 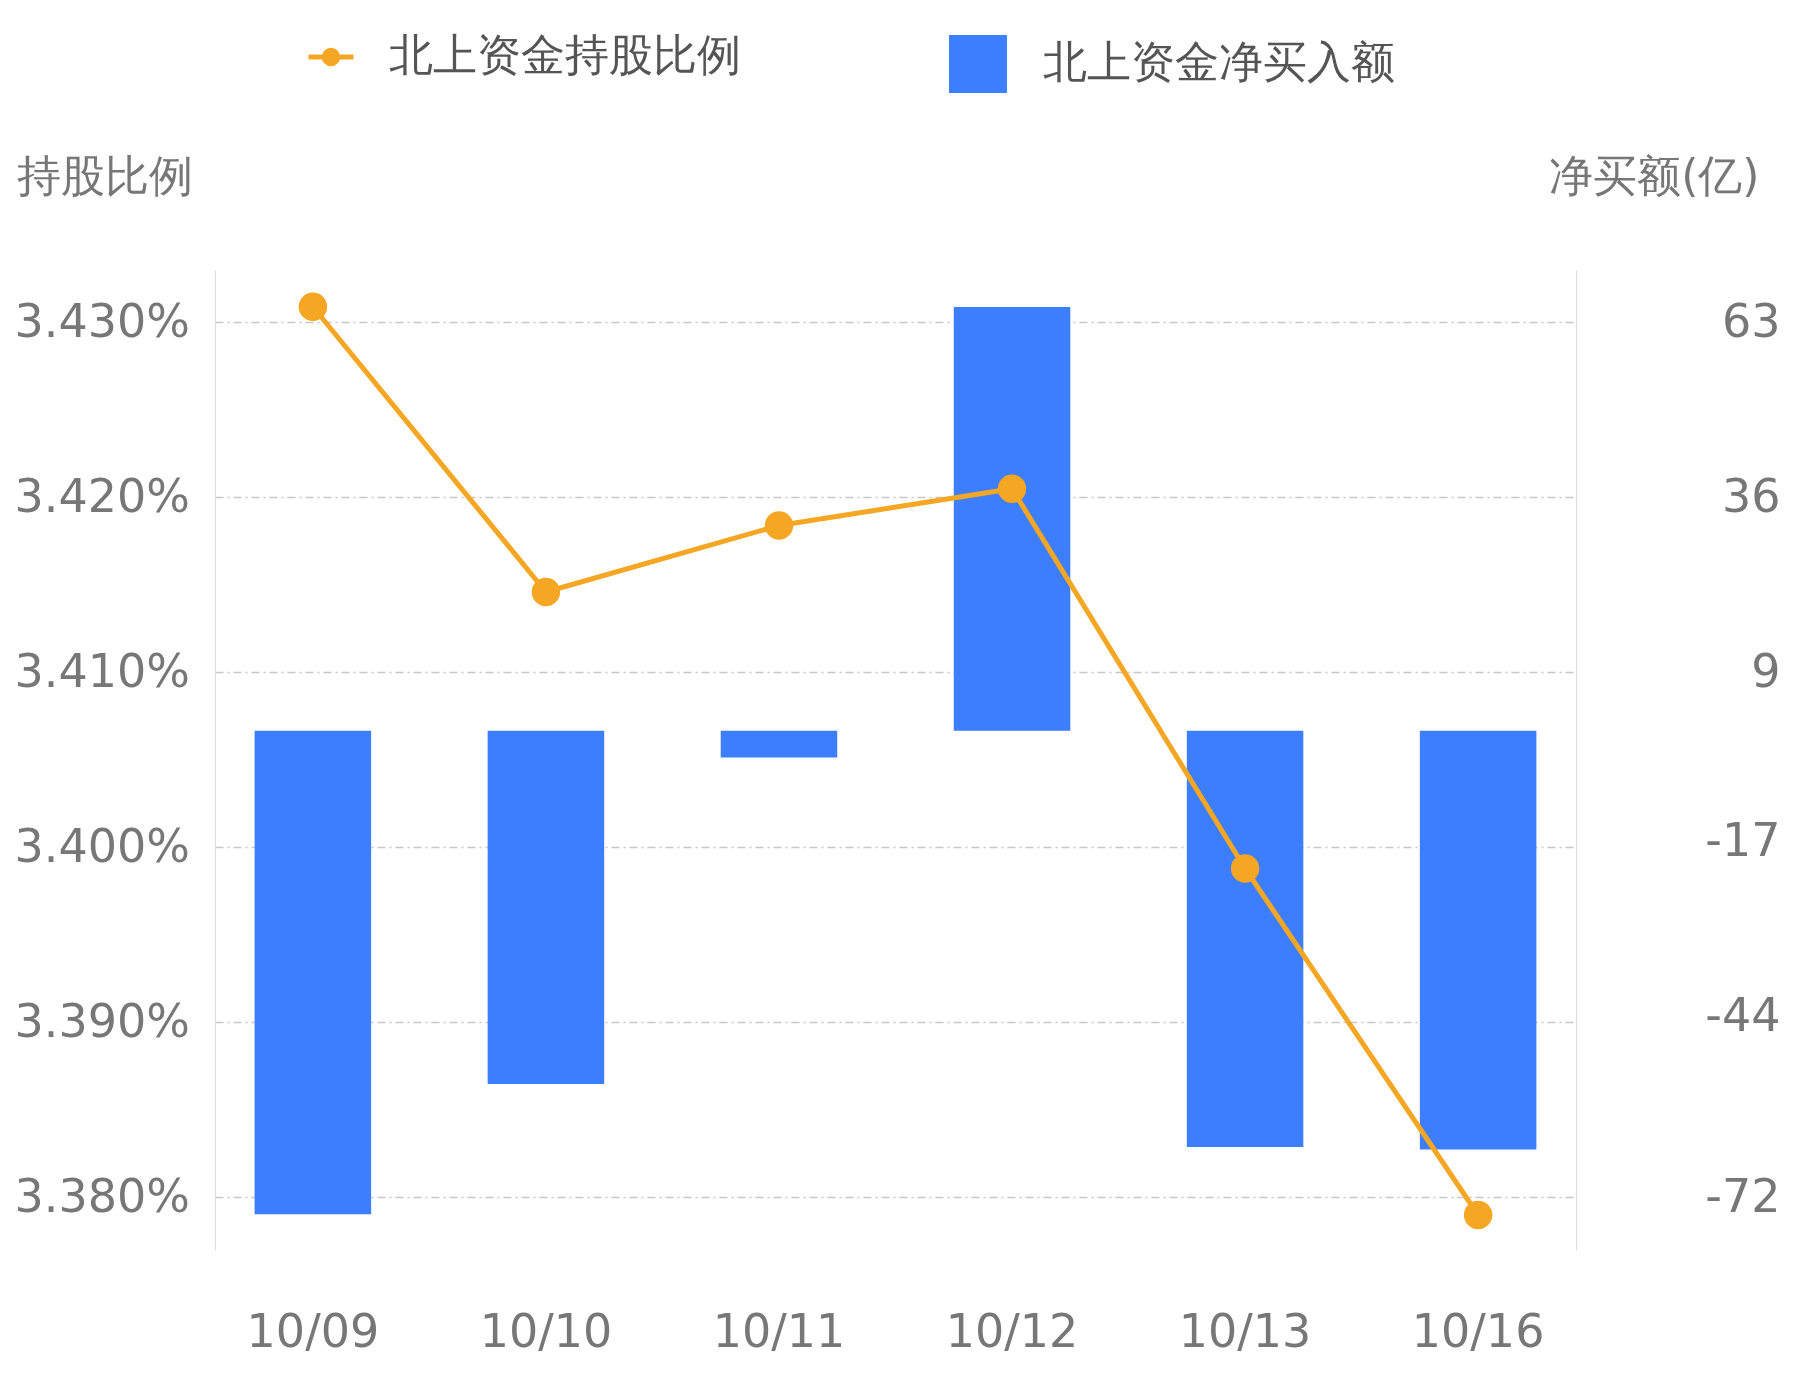 I want to click on y2-tick-label: -17, so click(x=1743, y=839).